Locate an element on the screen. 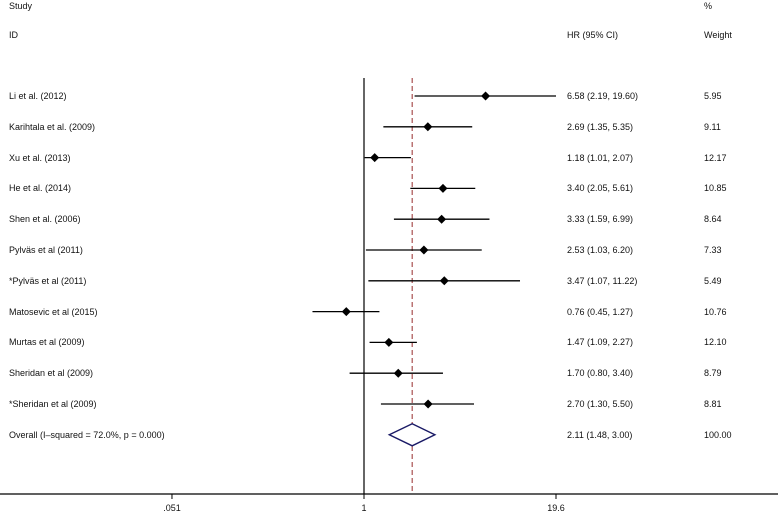 The image size is (778, 516). hr-ci-value: 6.58 (2.19, 19.60) is located at coordinates (603, 96).